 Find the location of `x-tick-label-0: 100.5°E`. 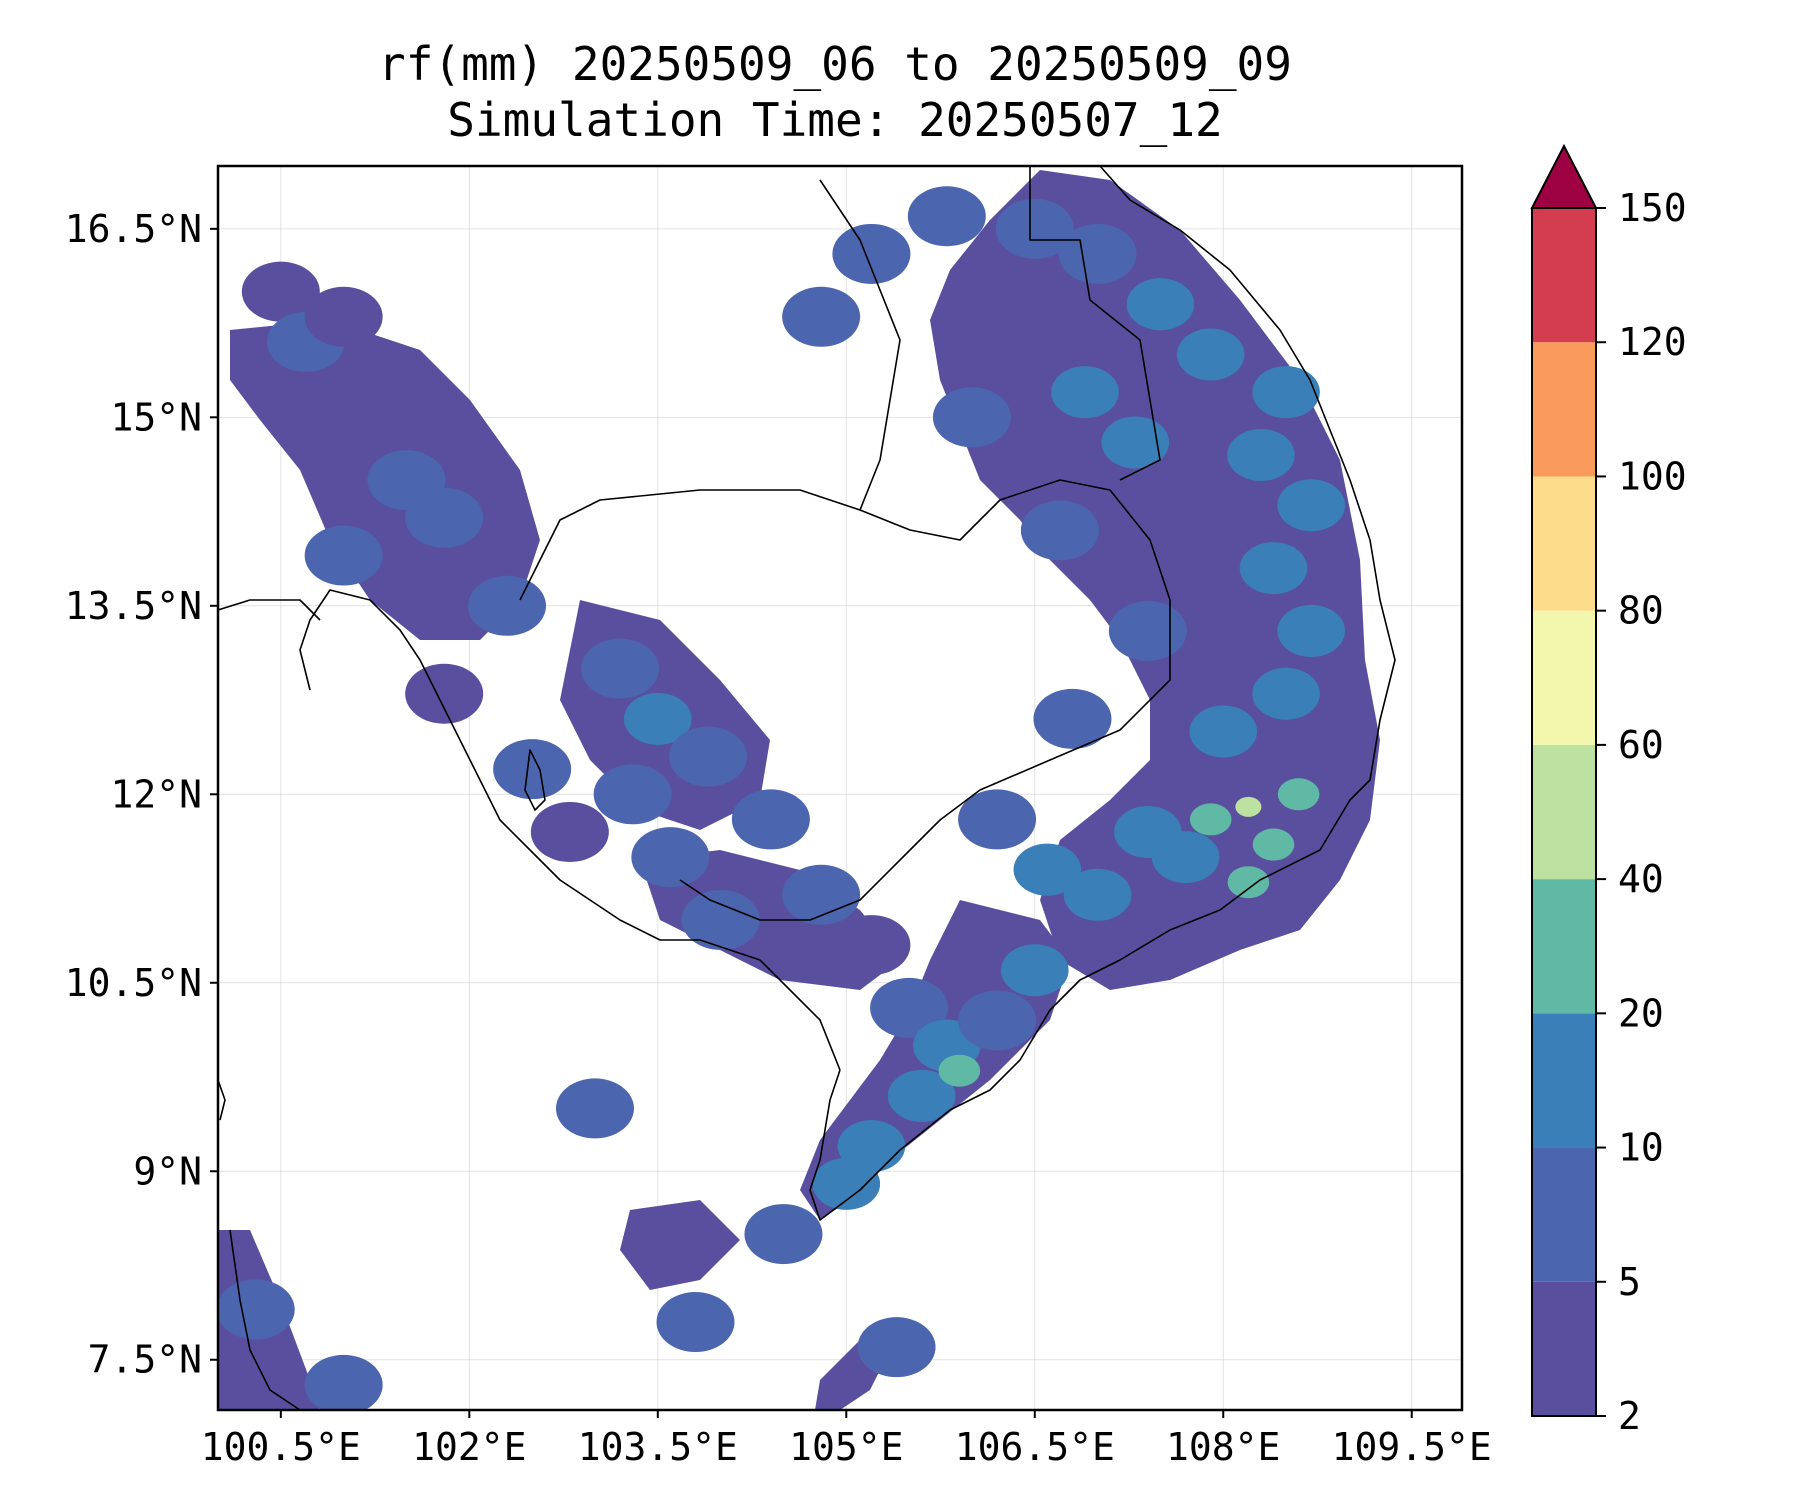

x-tick-label-0: 100.5°E is located at coordinates (281, 1447).